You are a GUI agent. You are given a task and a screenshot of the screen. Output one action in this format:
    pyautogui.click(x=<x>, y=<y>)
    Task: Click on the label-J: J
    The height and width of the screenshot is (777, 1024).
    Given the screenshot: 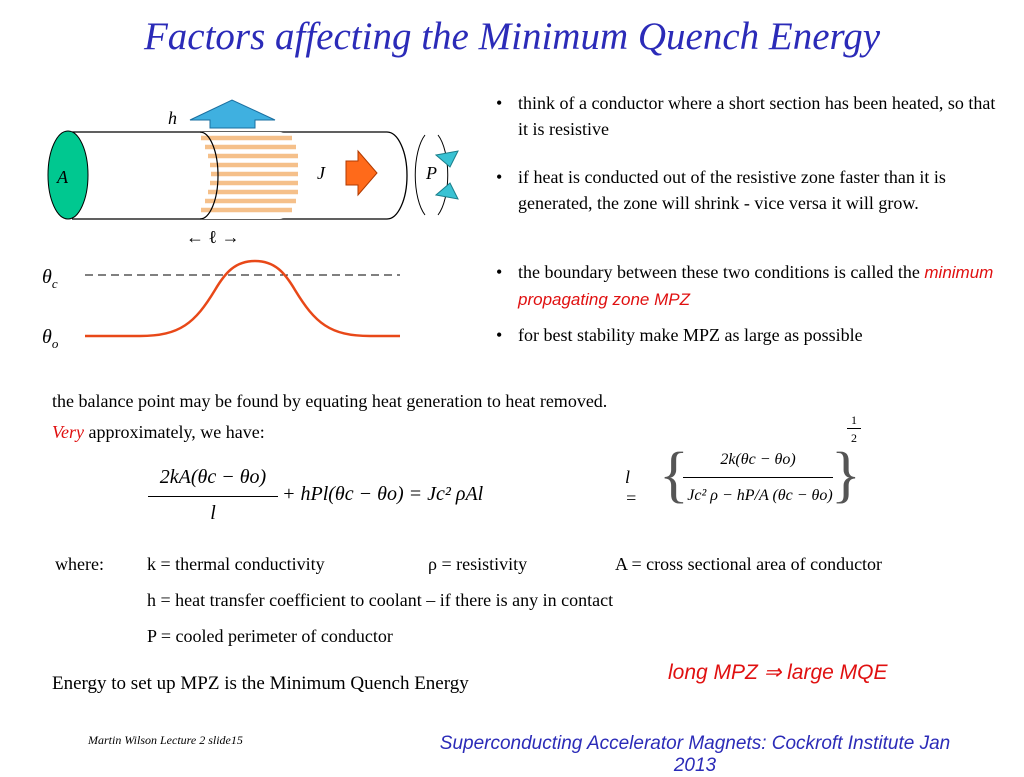 What is the action you would take?
    pyautogui.click(x=321, y=173)
    